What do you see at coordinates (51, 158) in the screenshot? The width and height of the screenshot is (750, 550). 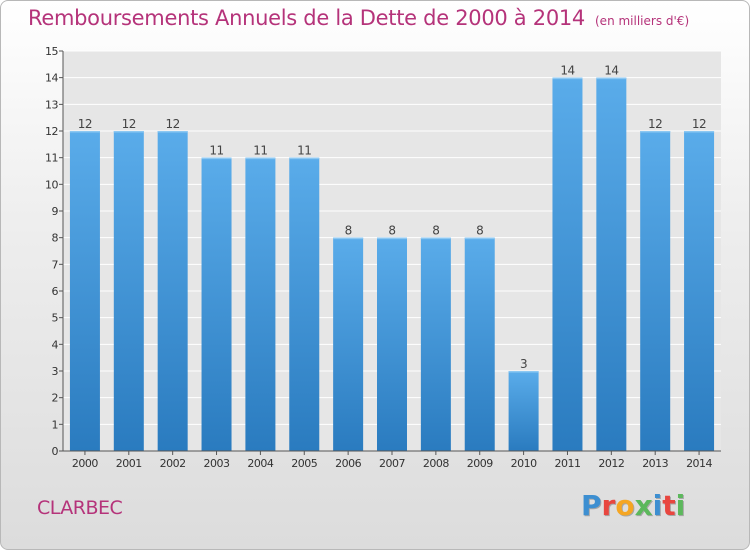 I see `y-tick-label: 11` at bounding box center [51, 158].